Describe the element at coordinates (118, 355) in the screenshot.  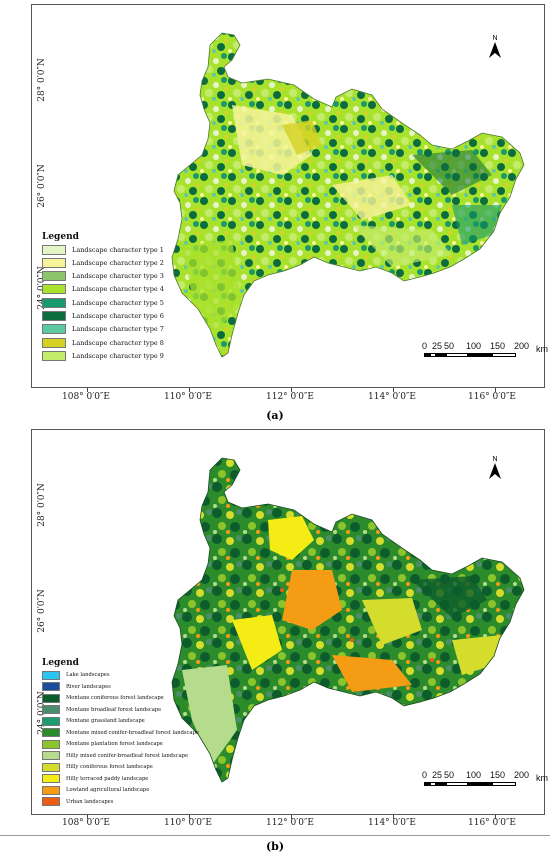
I see `legend-label: Landscape character type 9` at that location.